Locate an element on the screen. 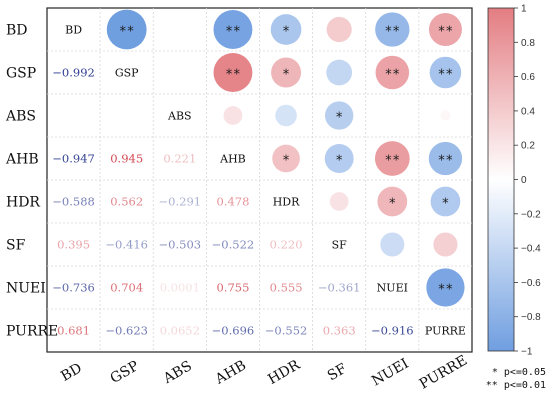 The height and width of the screenshot is (401, 550). colorbar-tick-label: −0.6 is located at coordinates (531, 283).